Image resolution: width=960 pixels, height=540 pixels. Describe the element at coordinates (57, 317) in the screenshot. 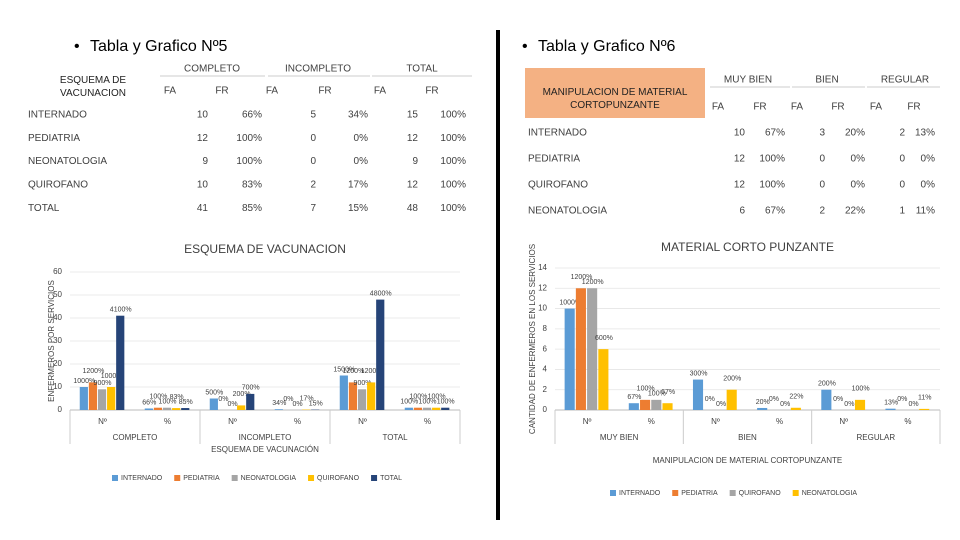

I see `y-tick-label: 40` at that location.